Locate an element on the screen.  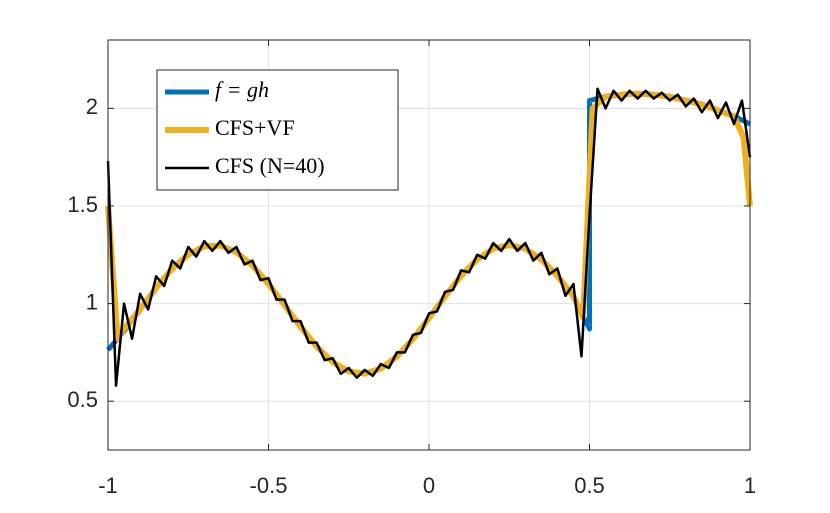
y-tick-label: 1 is located at coordinates (92, 301).